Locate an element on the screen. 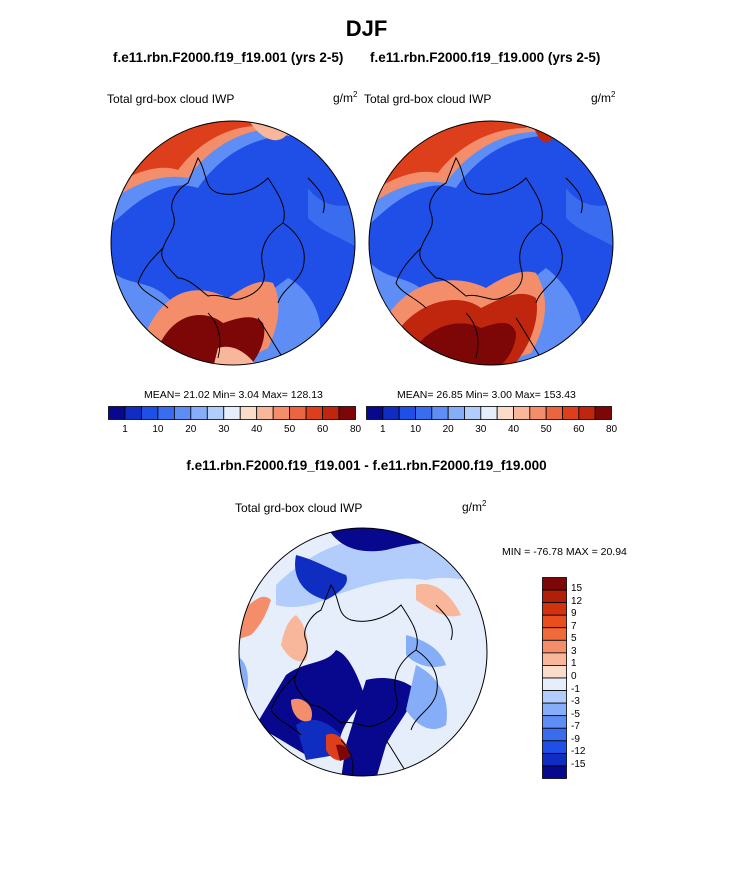 Image resolution: width=733 pixels, height=882 pixels. diff-colorbar is located at coordinates (554, 678).